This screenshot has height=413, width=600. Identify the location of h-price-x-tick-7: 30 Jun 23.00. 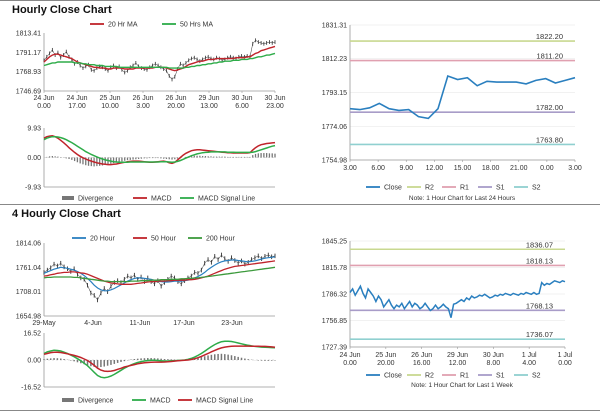
(274, 102).